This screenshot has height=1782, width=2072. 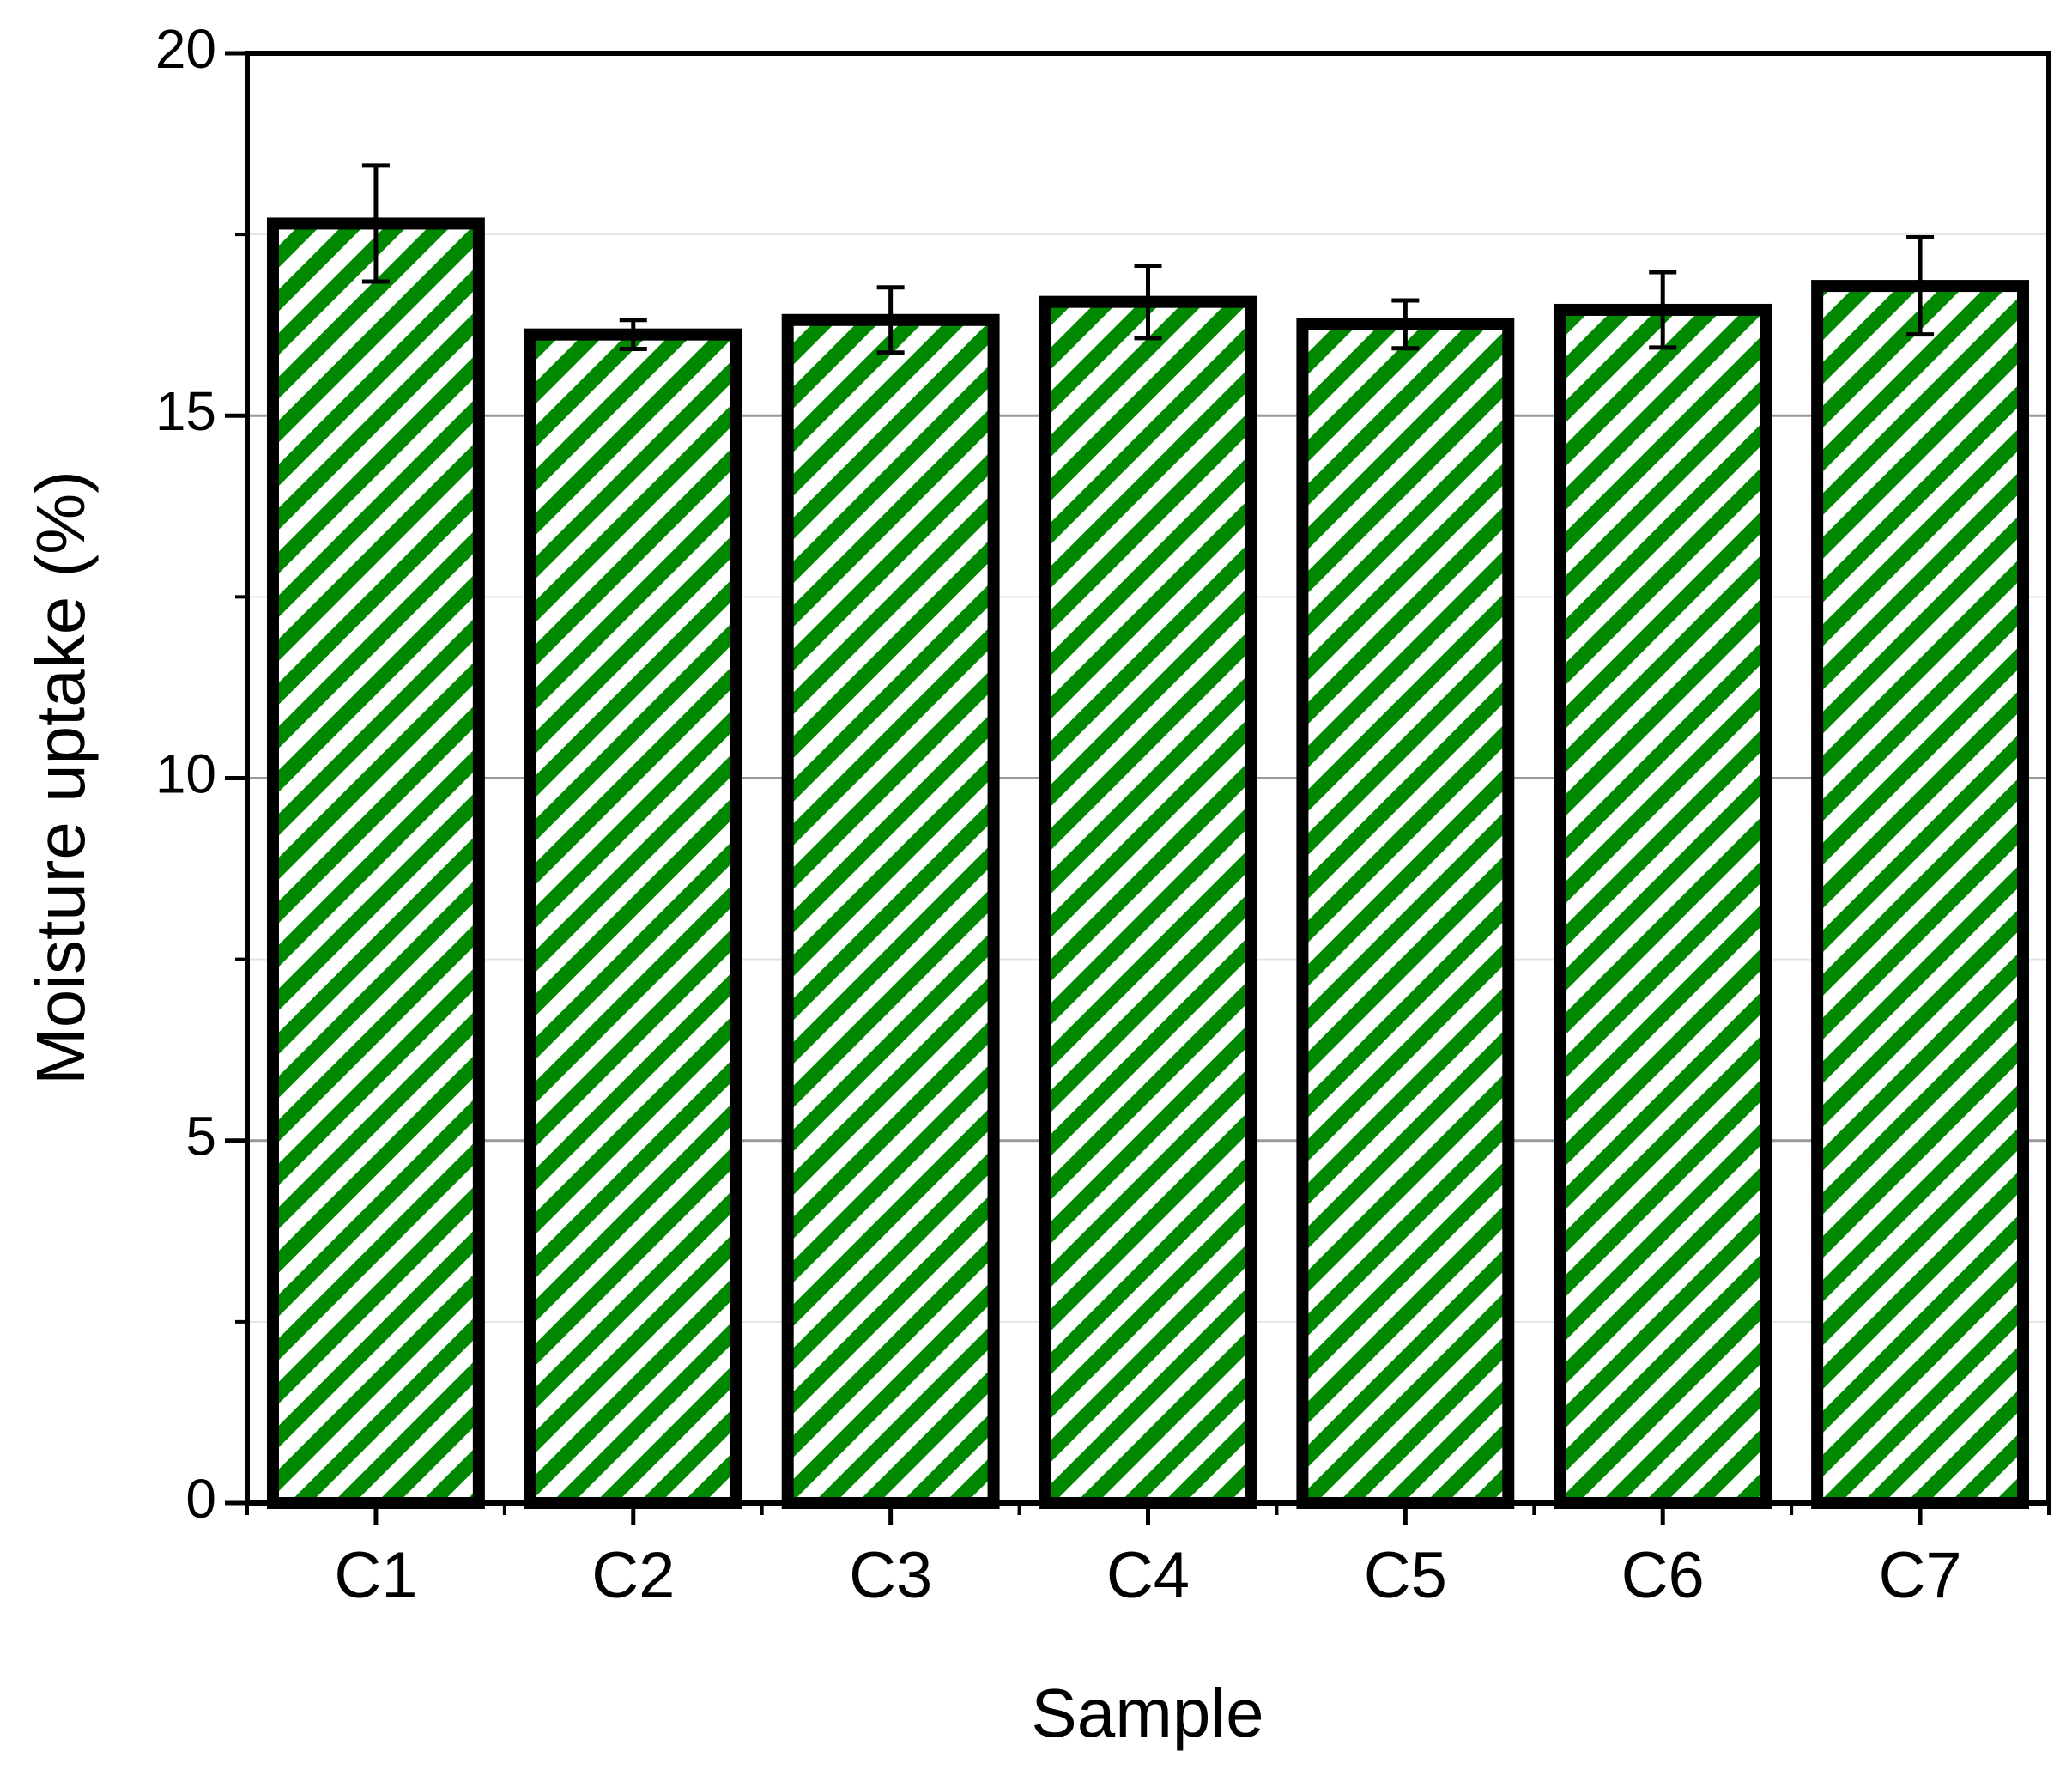 I want to click on y-tick-label: 5, so click(x=200, y=1136).